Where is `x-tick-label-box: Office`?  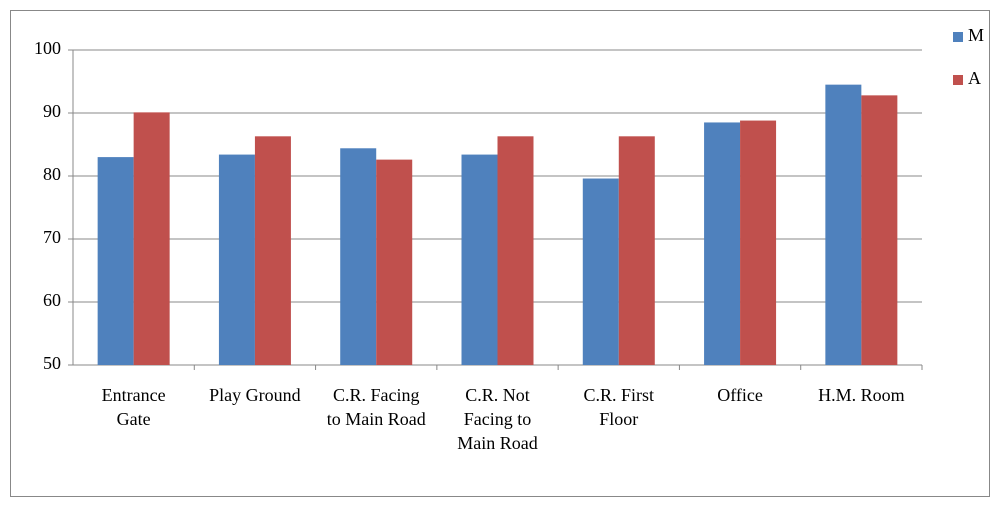
x-tick-label-box: Office is located at coordinates (740, 395).